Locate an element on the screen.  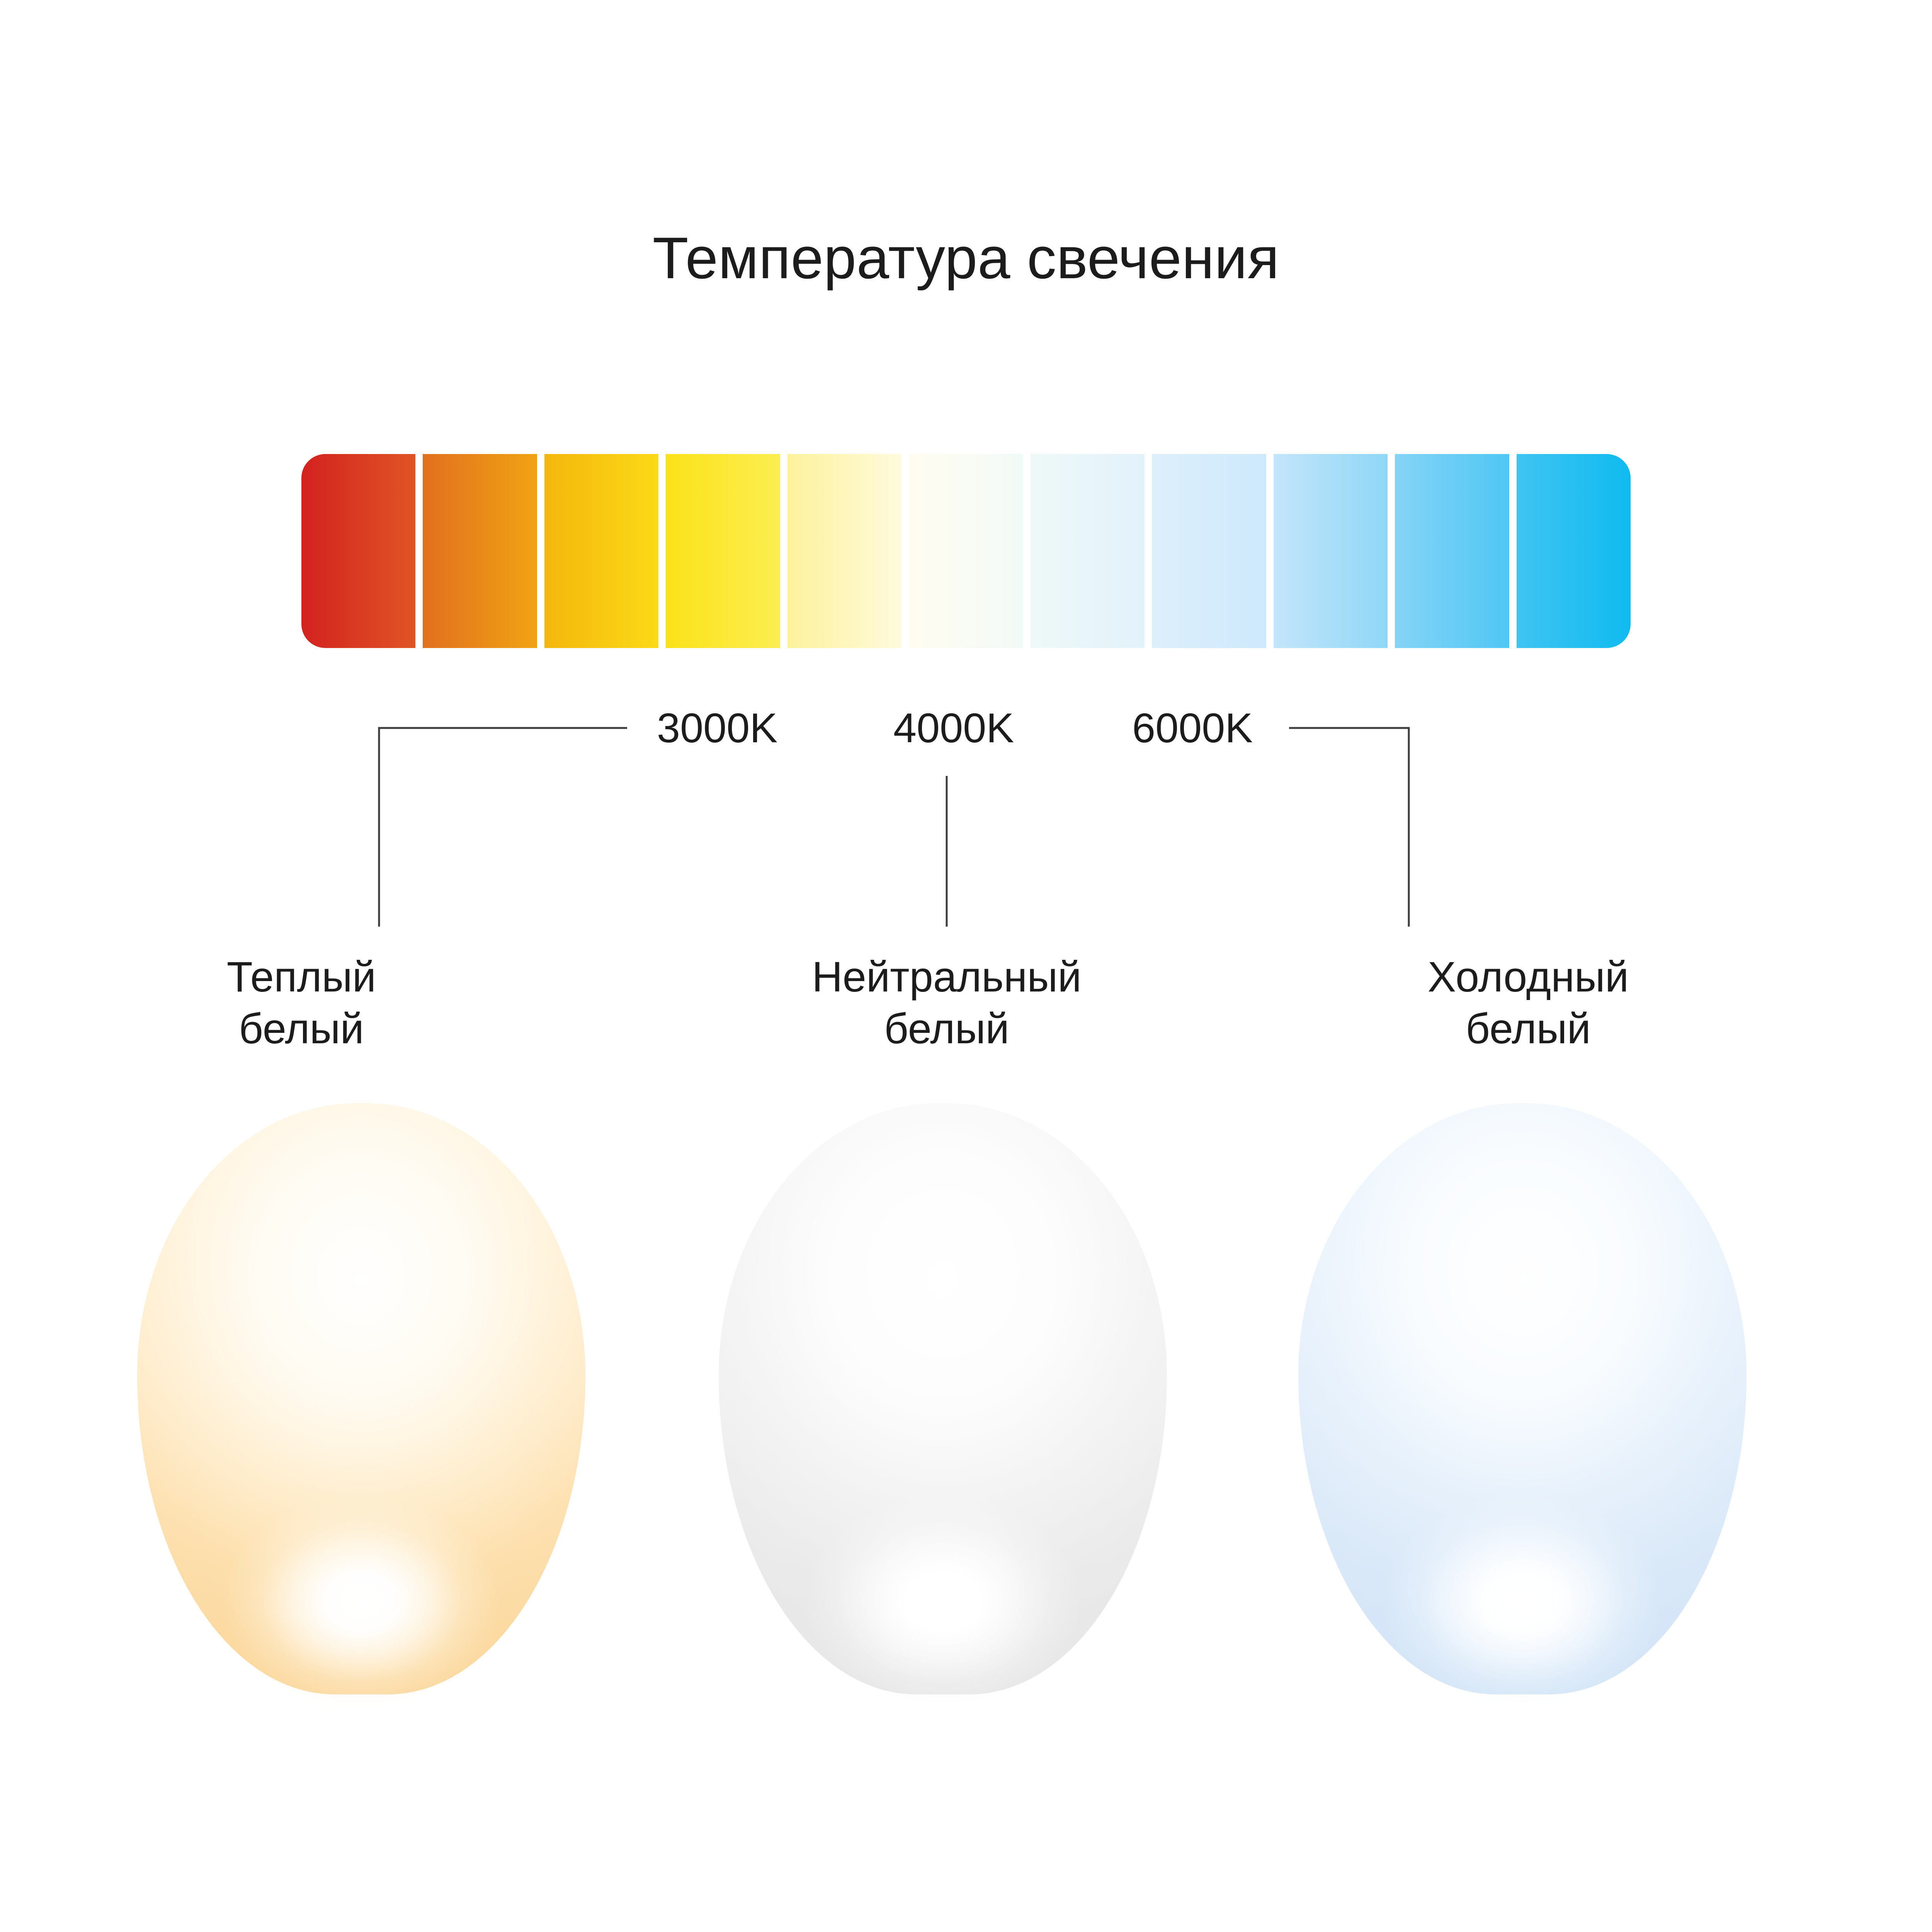
category-label-cool-white-line2: белый is located at coordinates (1529, 1029).